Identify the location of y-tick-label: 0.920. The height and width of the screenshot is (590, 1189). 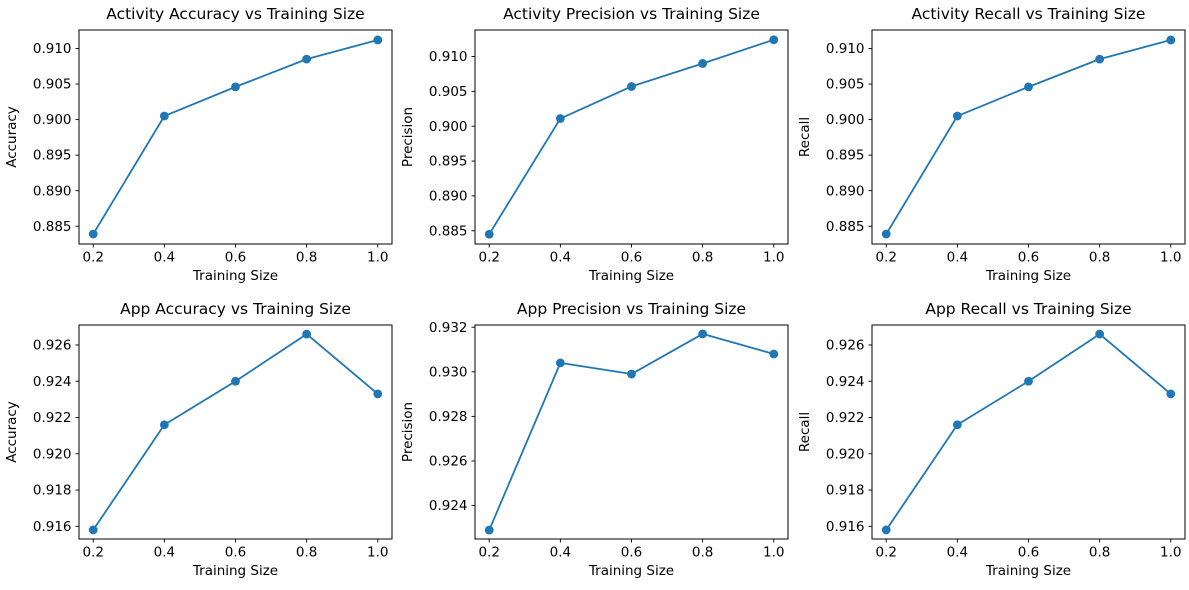
(52, 454).